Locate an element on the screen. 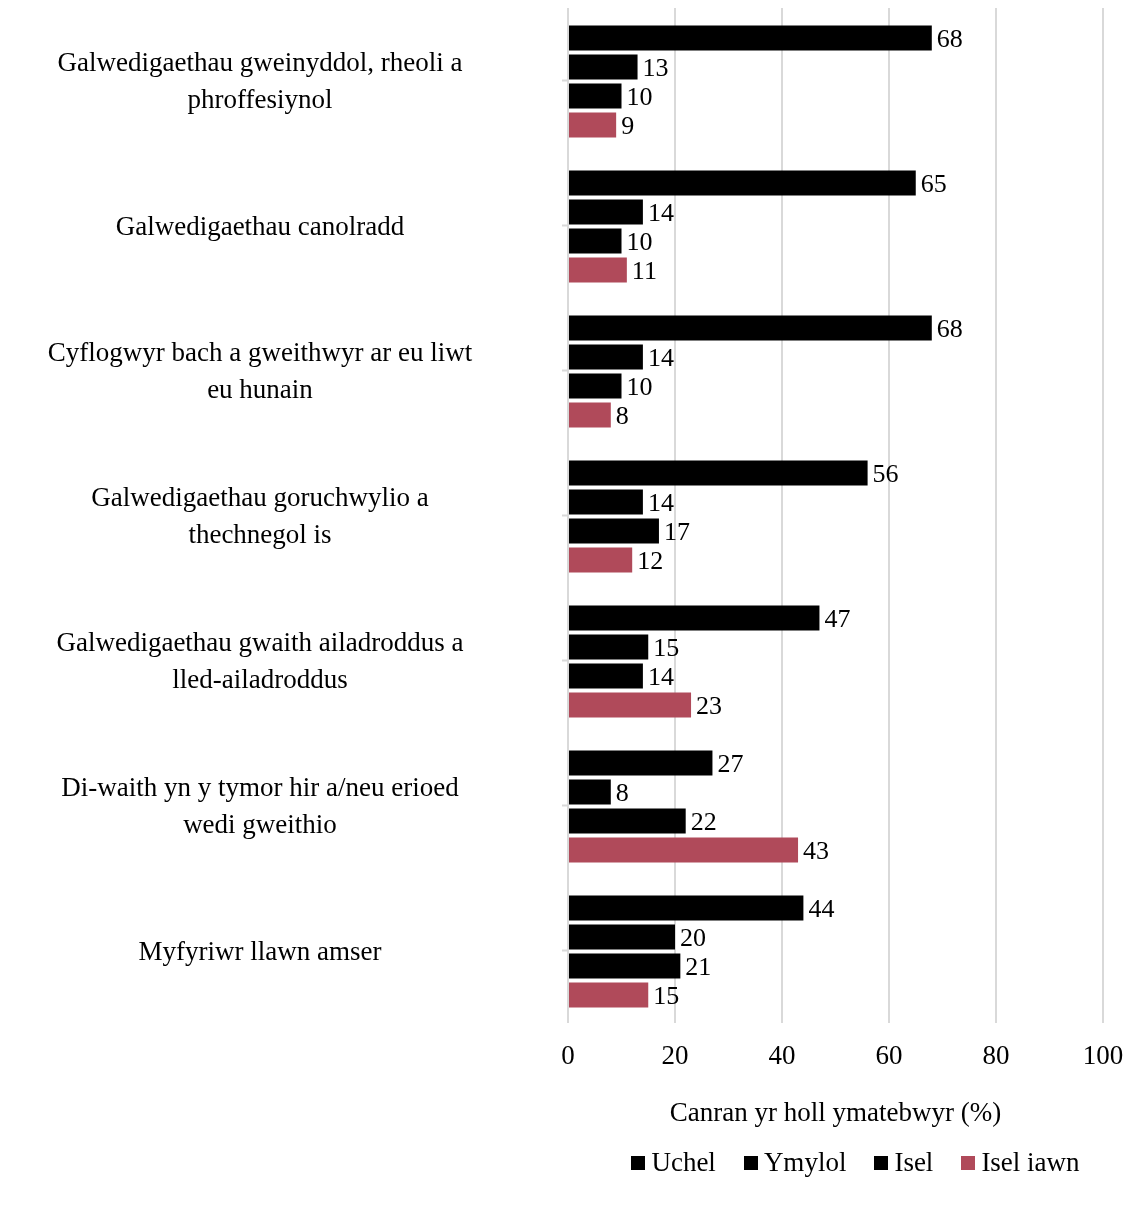 This screenshot has width=1145, height=1213. y-tick-label: Galwedigaethau goruchwylio a thechnegol is is located at coordinates (260, 515).